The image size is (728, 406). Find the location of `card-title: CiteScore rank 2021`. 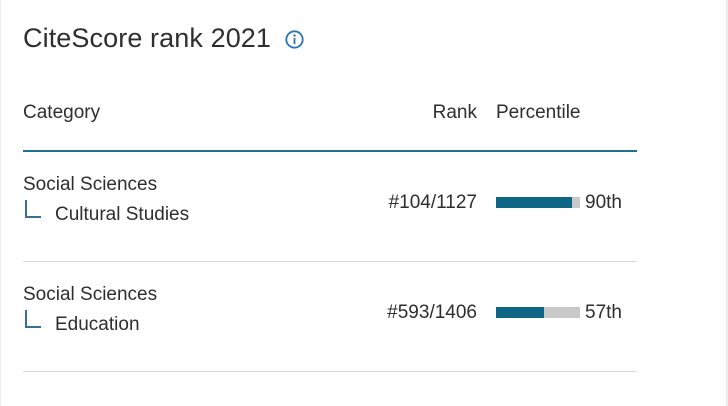

card-title: CiteScore rank 2021 is located at coordinates (147, 37).